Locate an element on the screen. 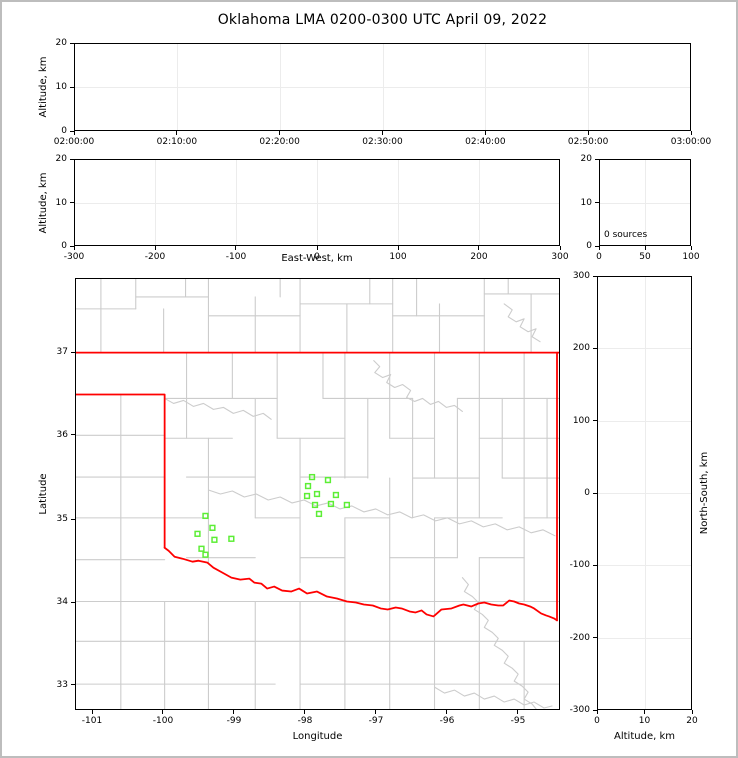  x-tick-label: 20 is located at coordinates (692, 721).